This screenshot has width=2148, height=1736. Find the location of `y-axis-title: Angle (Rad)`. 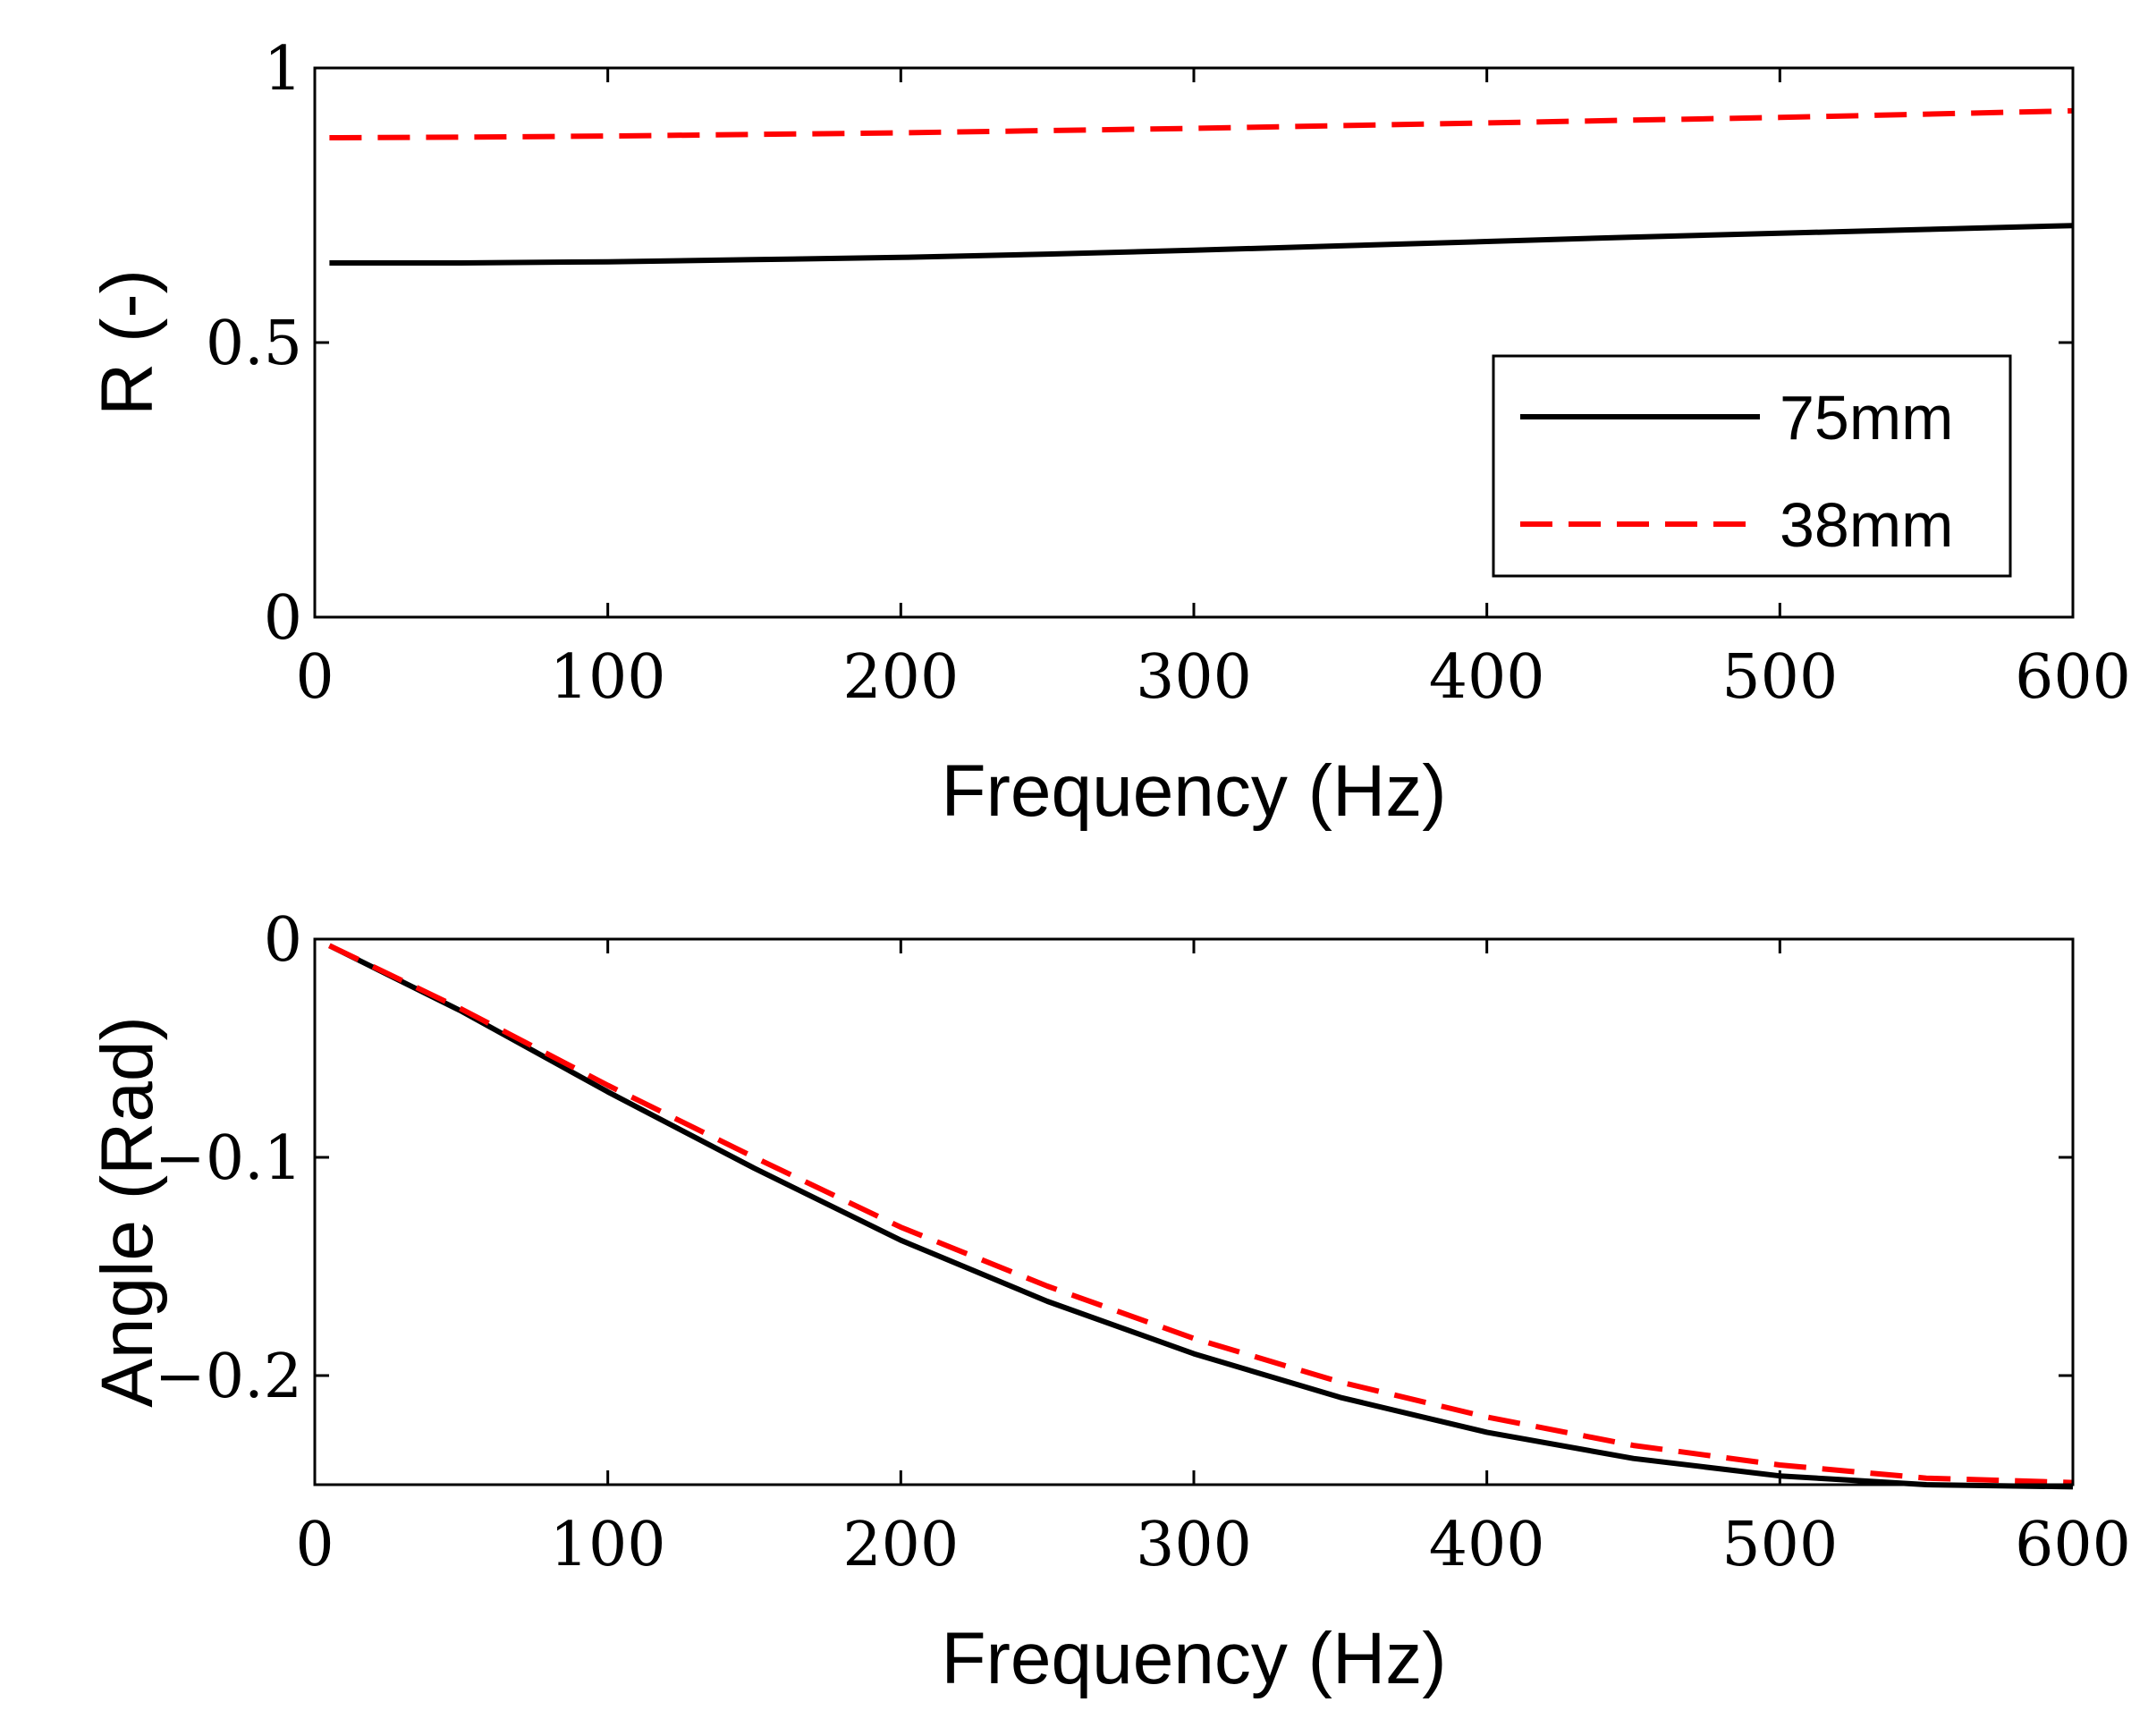

y-axis-title: Angle (Rad) is located at coordinates (128, 1212).